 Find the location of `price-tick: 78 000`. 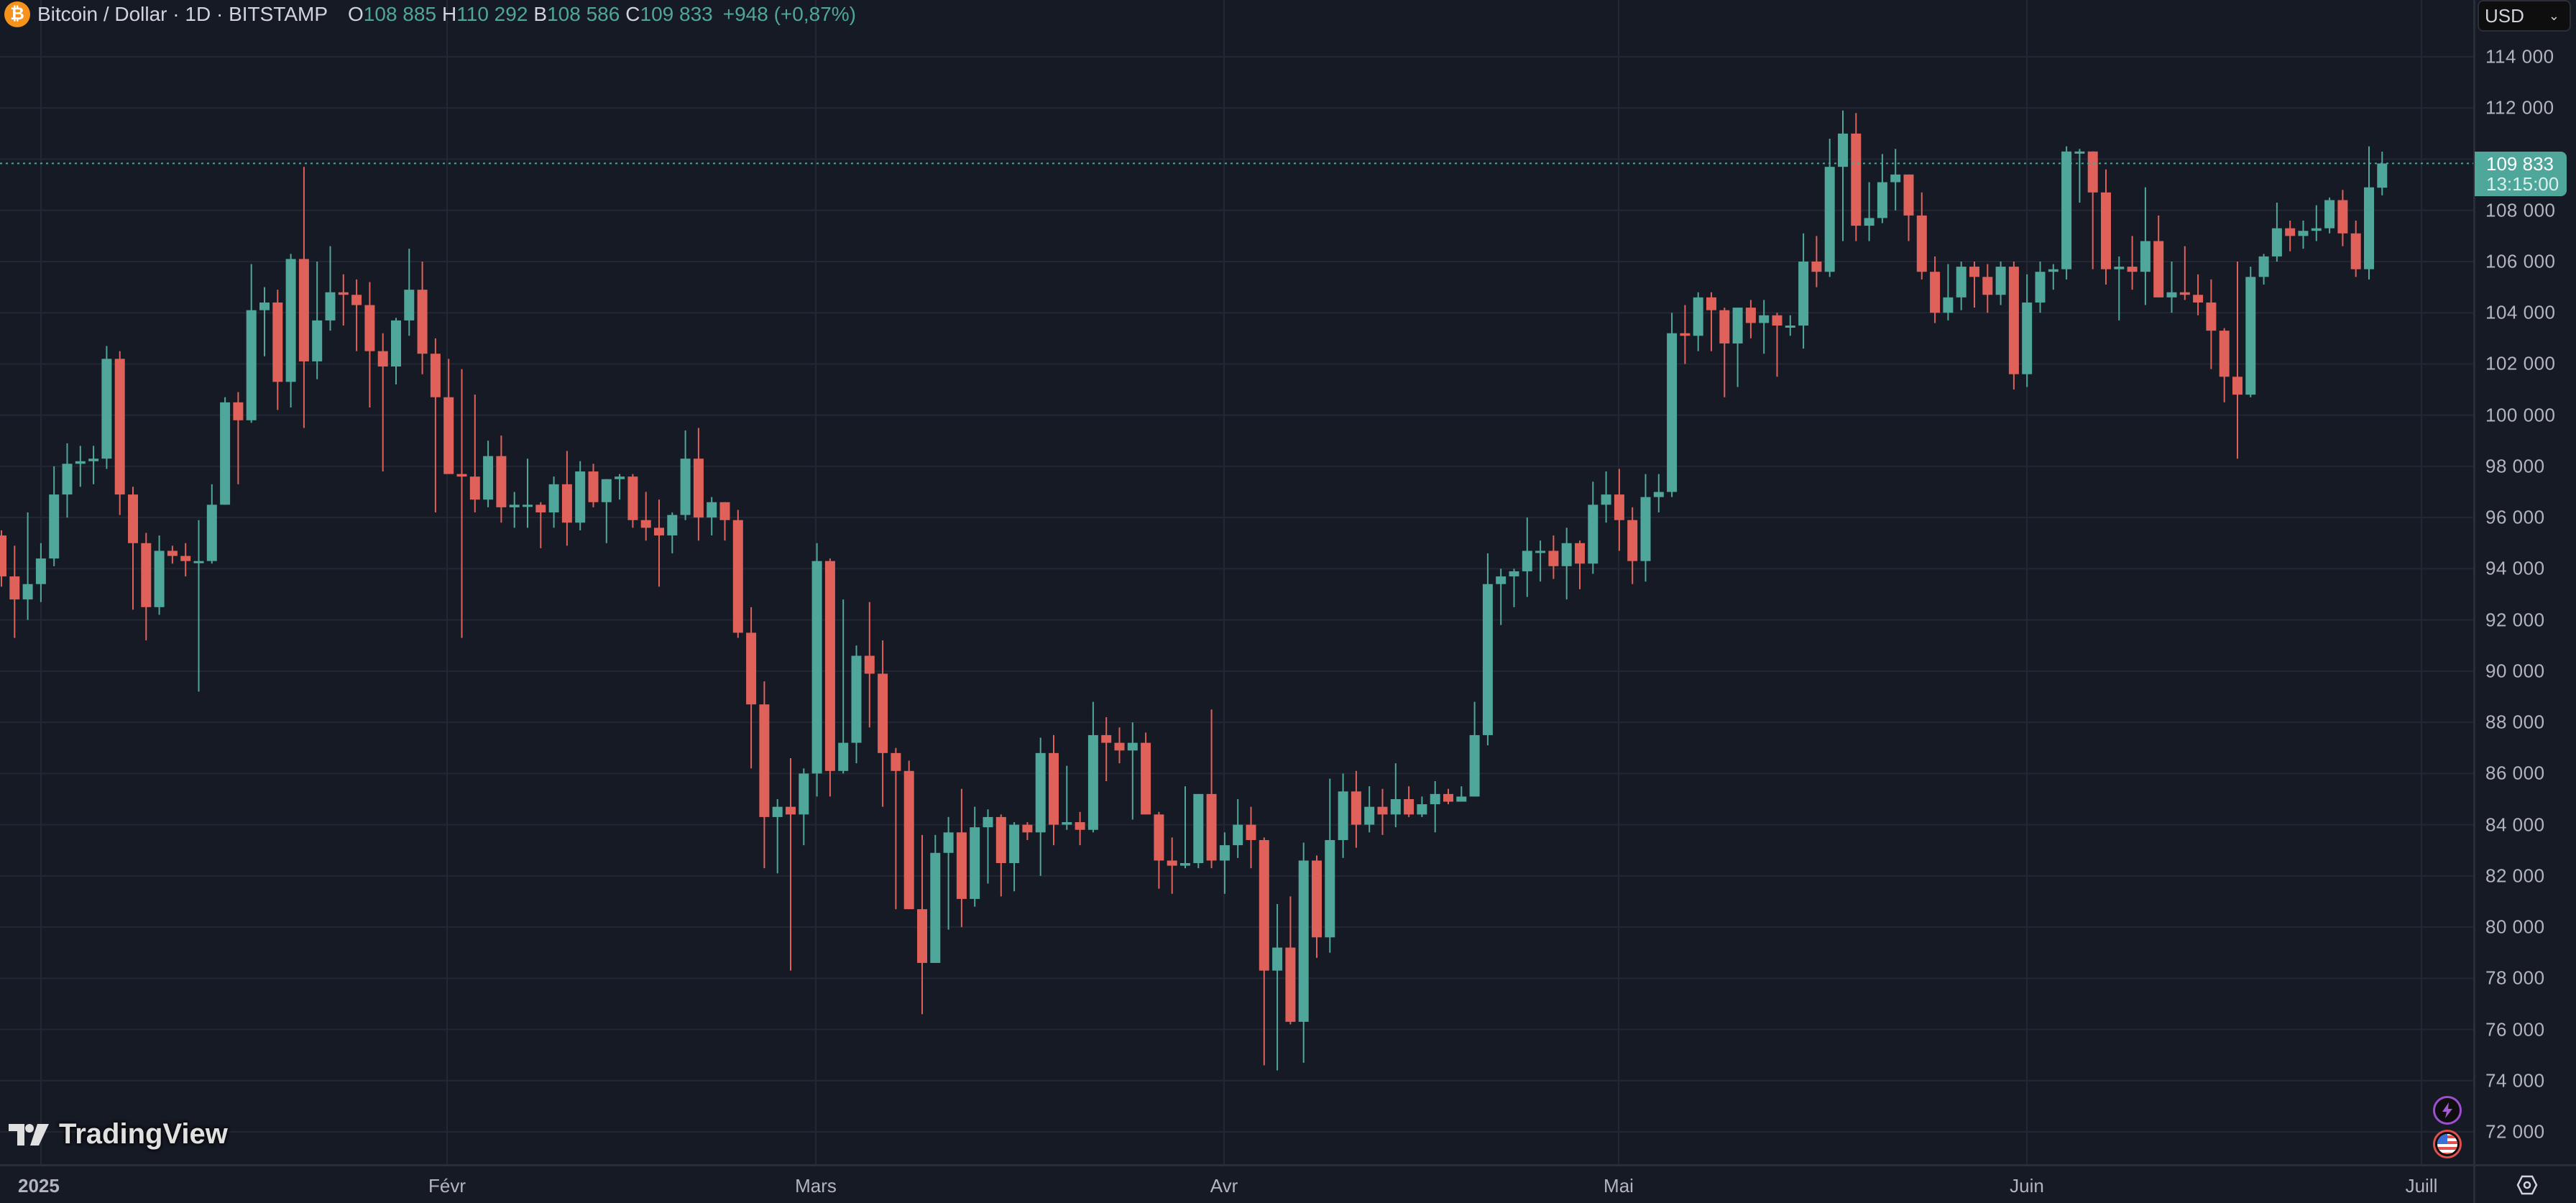

price-tick: 78 000 is located at coordinates (2515, 978).